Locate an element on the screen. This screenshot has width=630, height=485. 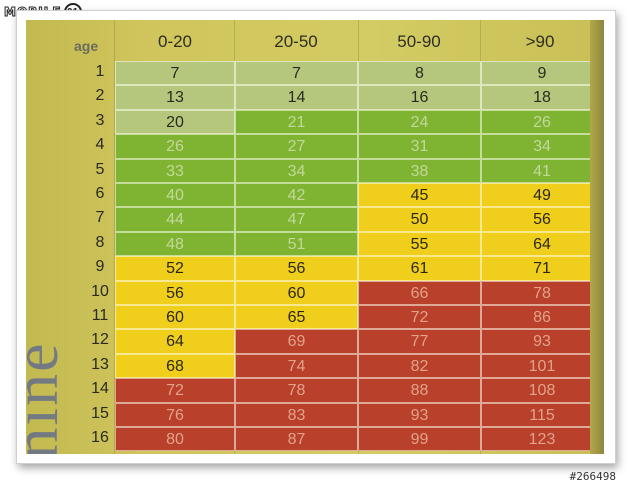
column-divider is located at coordinates (114, 237).